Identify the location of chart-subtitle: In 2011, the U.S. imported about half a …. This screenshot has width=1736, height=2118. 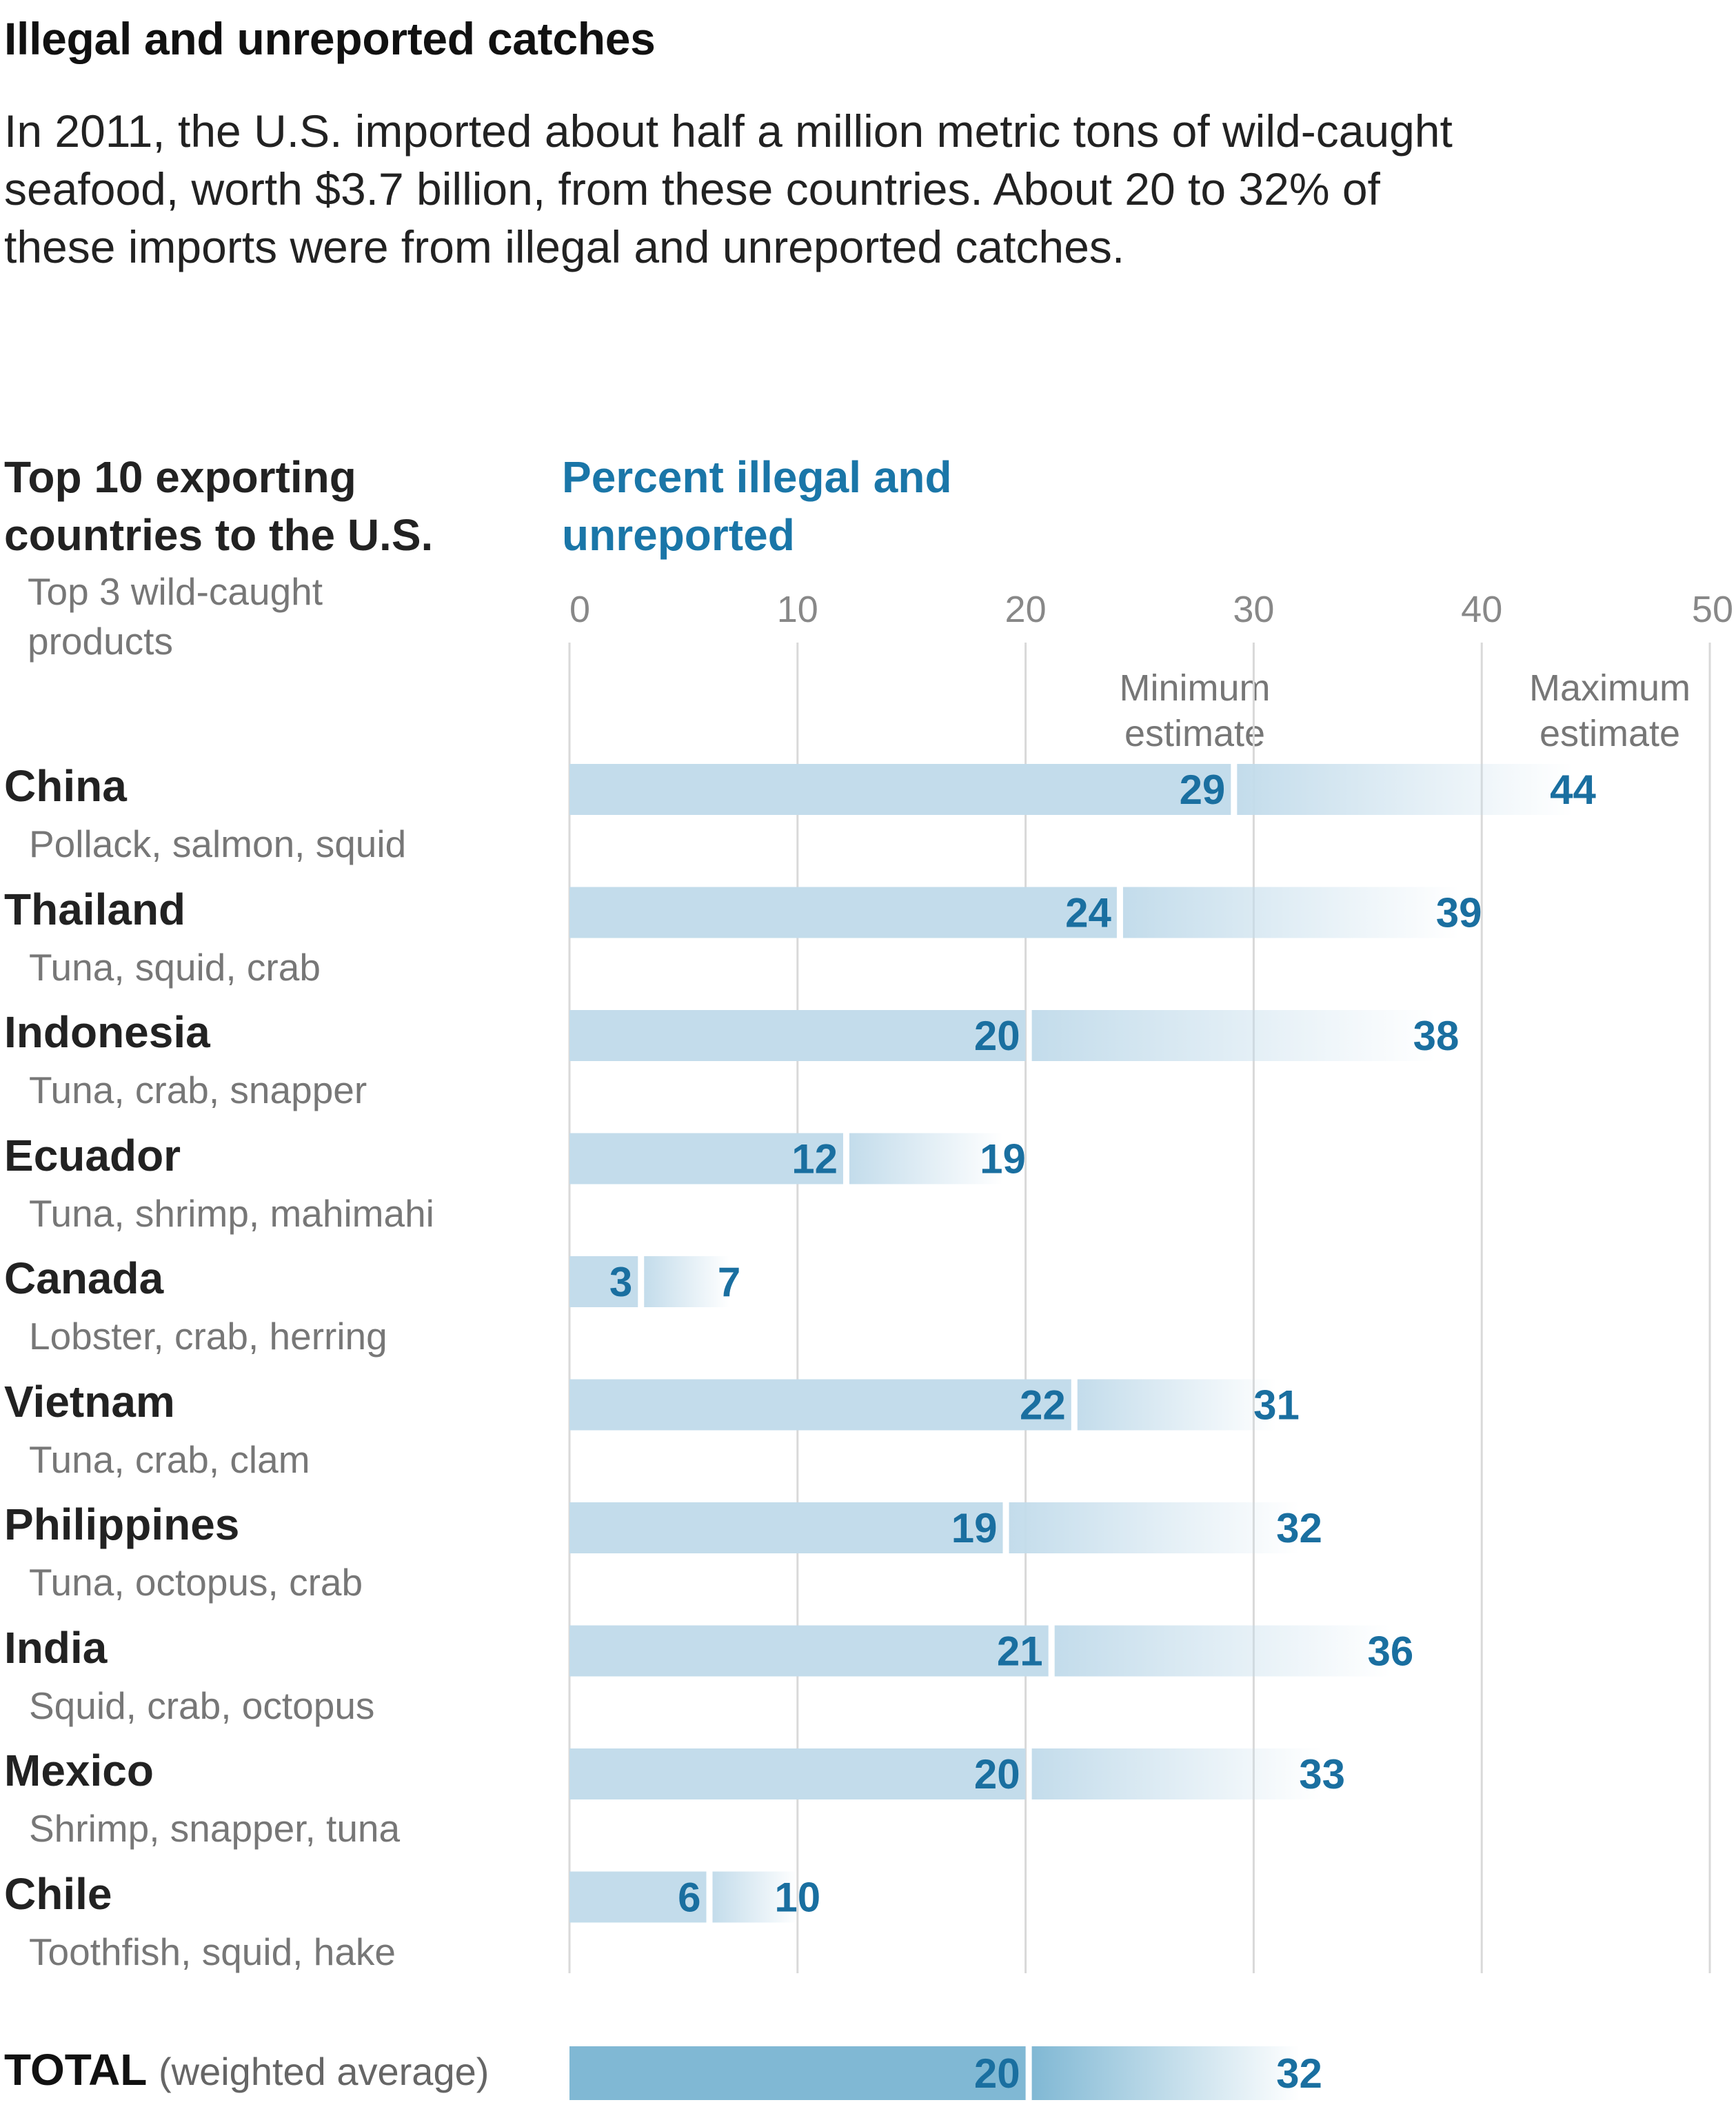
(729, 189).